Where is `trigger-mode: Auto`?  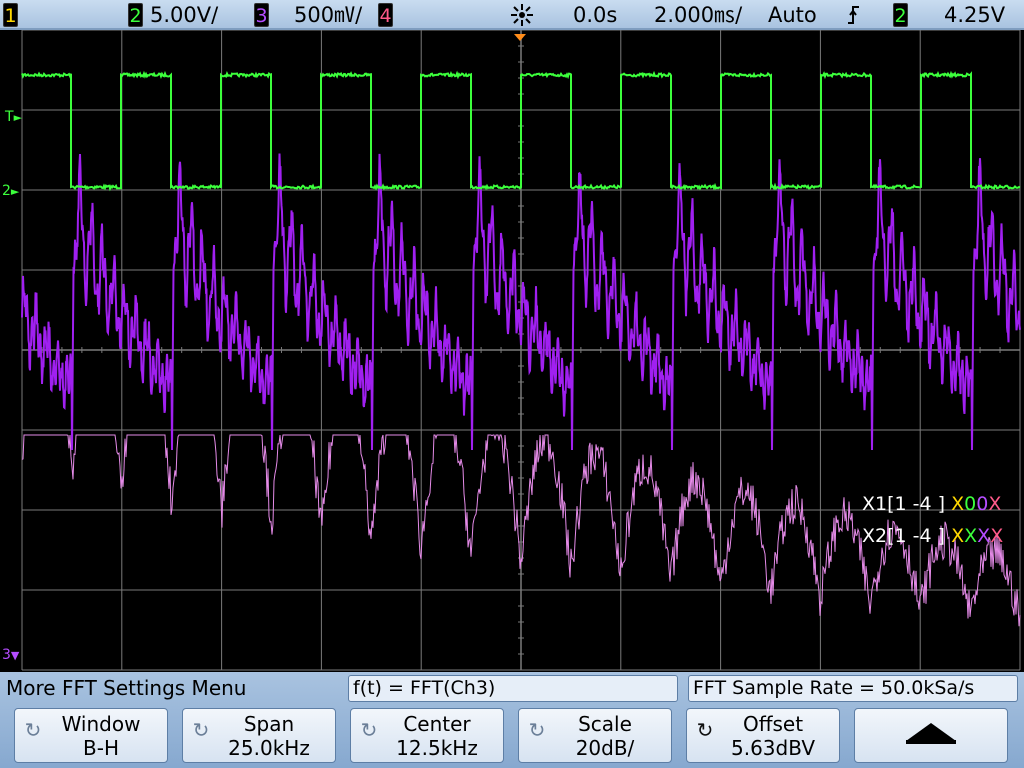
trigger-mode: Auto is located at coordinates (792, 15).